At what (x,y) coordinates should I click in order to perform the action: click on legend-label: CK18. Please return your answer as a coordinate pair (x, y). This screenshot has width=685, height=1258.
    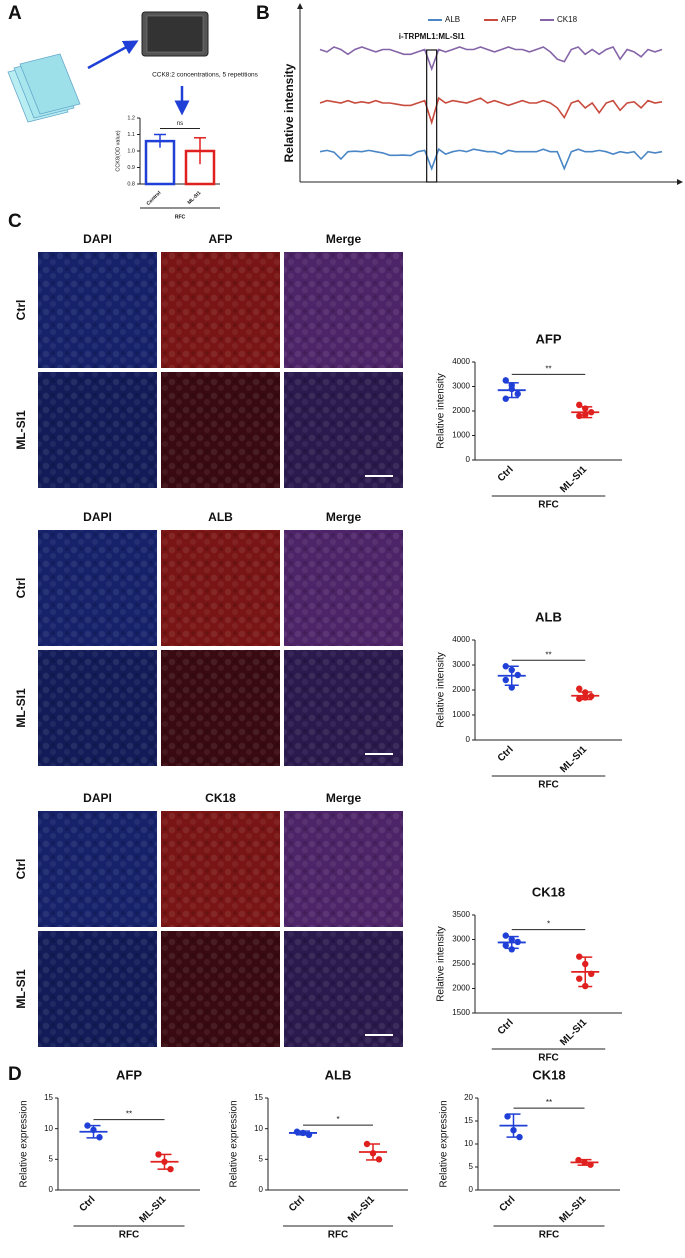
    Looking at the image, I should click on (567, 19).